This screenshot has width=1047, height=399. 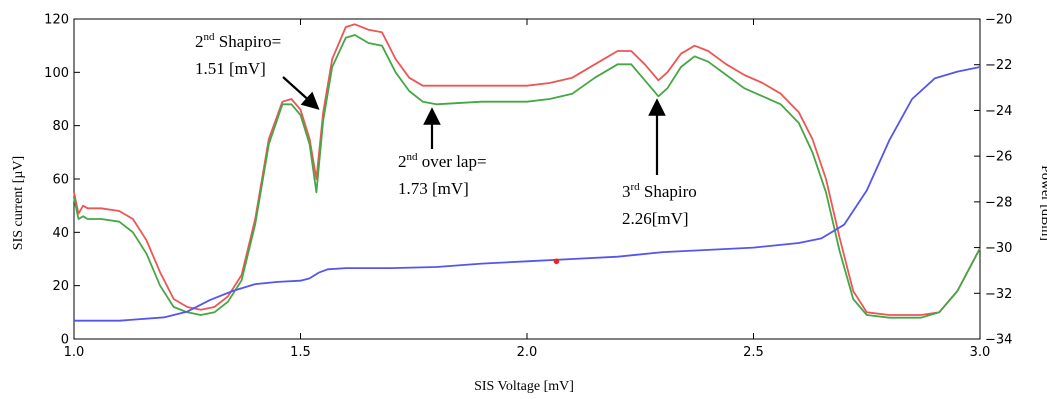 I want to click on annotation-text: 2nd over lap=, so click(x=442, y=161).